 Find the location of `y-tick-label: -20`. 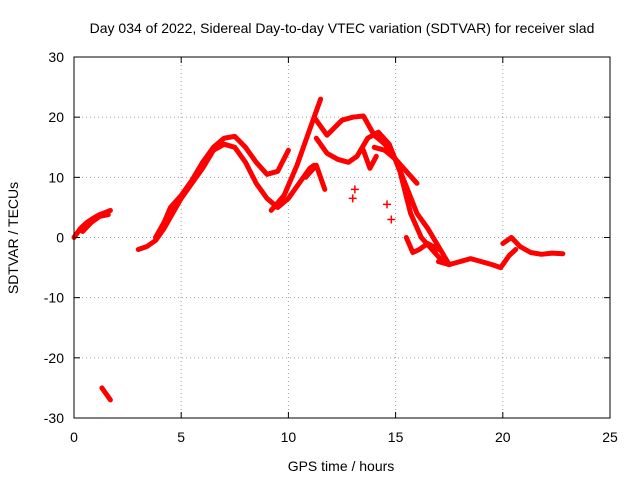

y-tick-label: -20 is located at coordinates (54, 358).